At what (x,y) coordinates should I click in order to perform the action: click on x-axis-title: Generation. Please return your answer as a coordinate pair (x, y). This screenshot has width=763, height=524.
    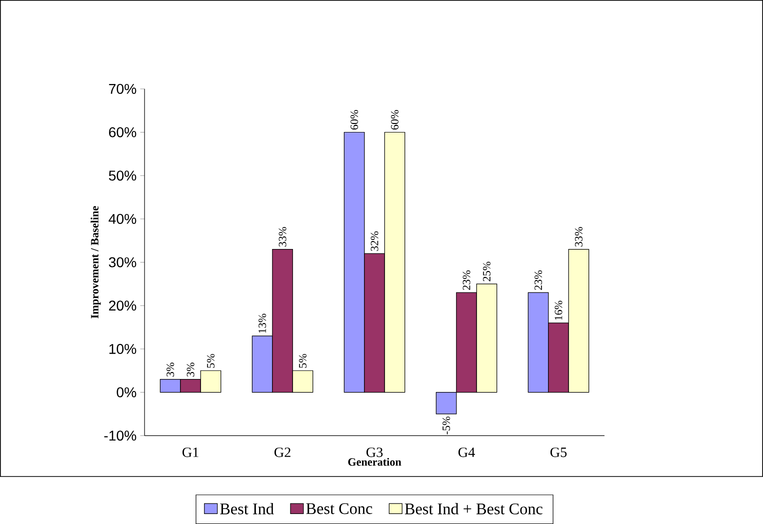
    Looking at the image, I should click on (375, 462).